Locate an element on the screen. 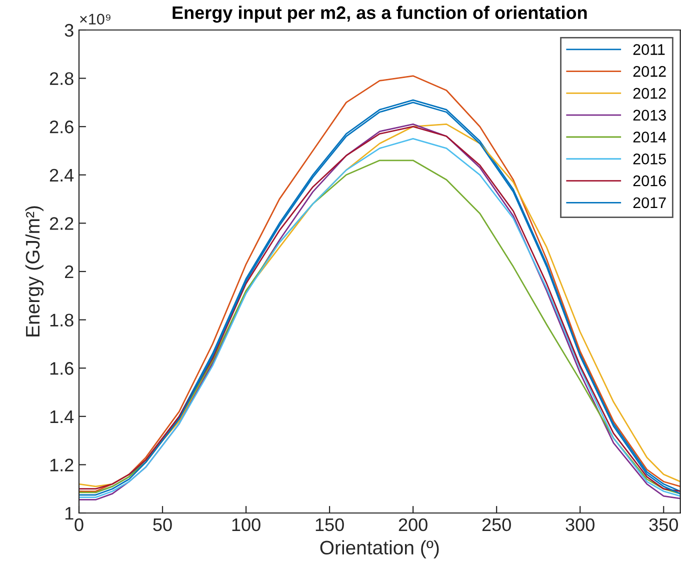  y-tick-label: 2.2 is located at coordinates (62, 223).